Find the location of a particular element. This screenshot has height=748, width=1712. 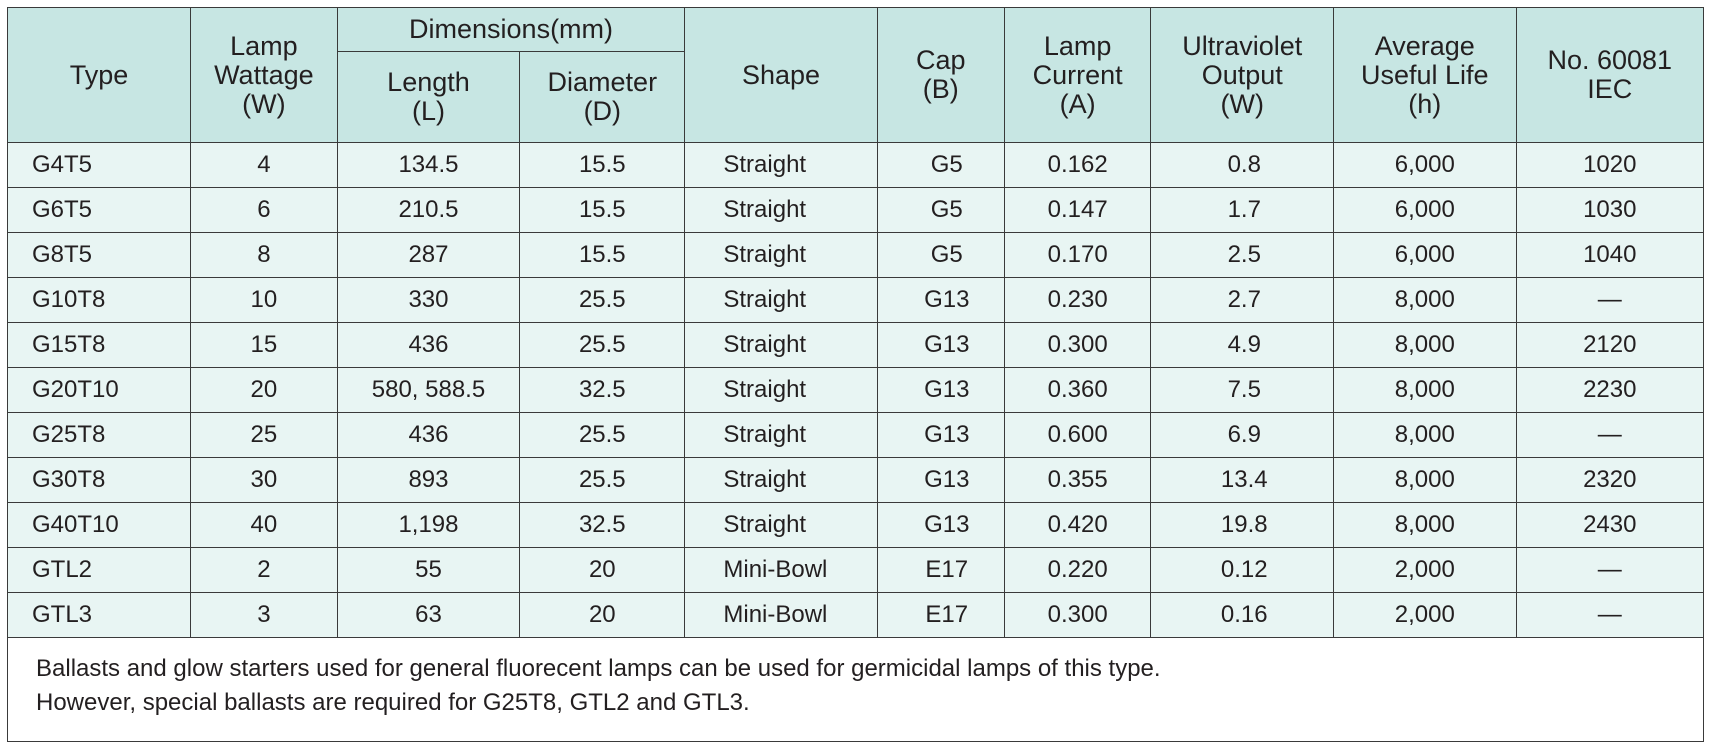

cell-current: 0.147 is located at coordinates (1077, 210).